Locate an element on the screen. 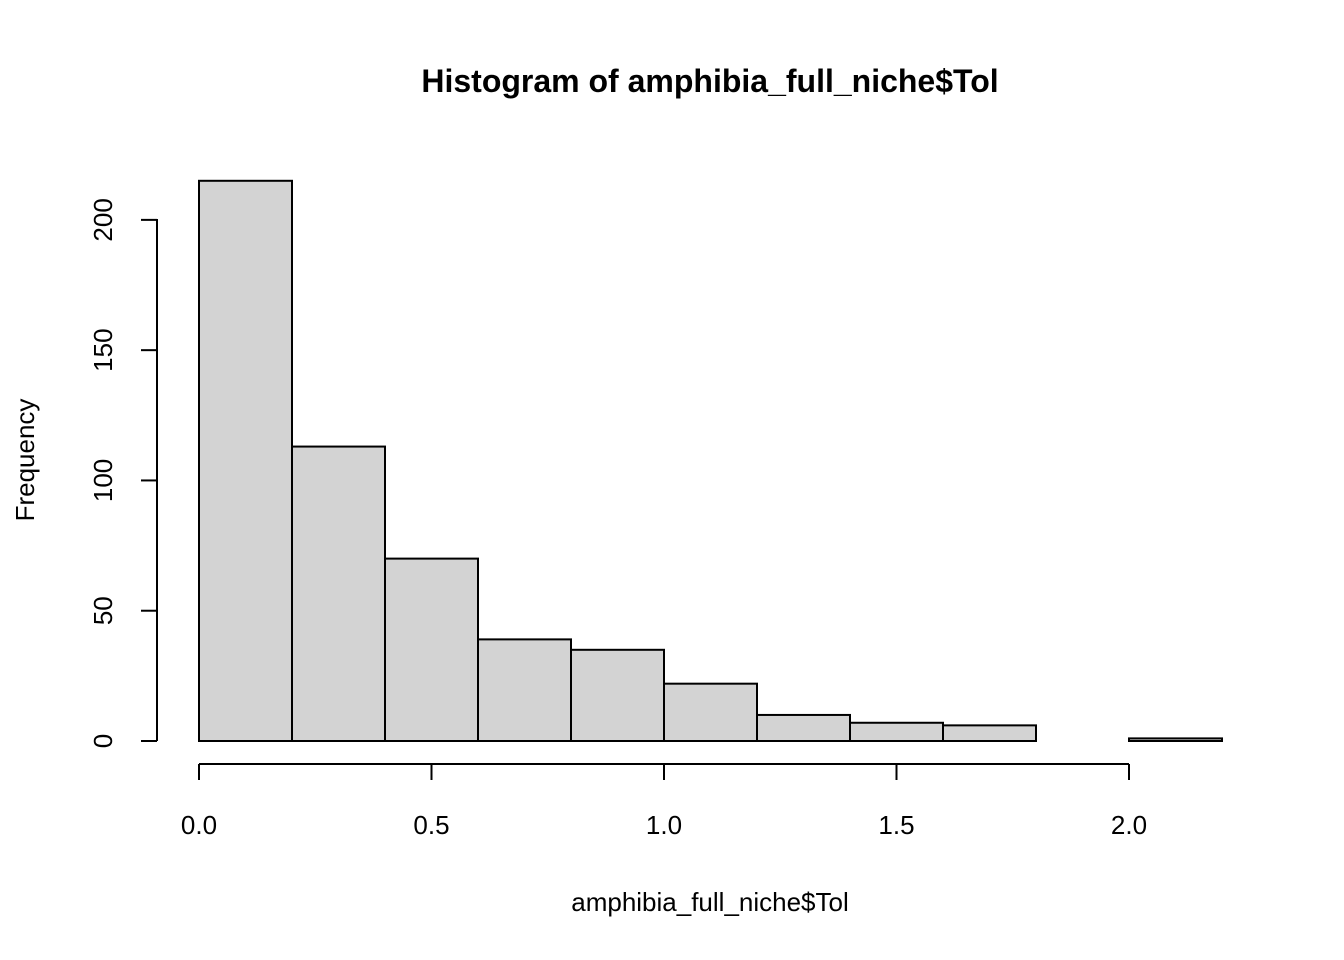  x-axis-label: amphibia_full_niche$Tol is located at coordinates (710, 902).